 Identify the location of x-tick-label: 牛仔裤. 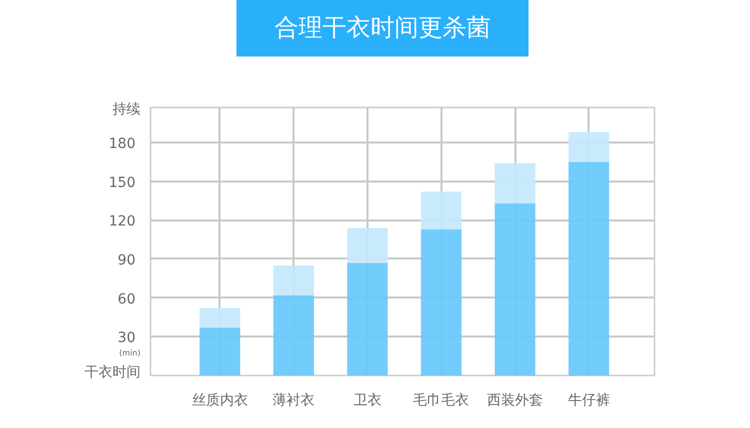
(589, 400).